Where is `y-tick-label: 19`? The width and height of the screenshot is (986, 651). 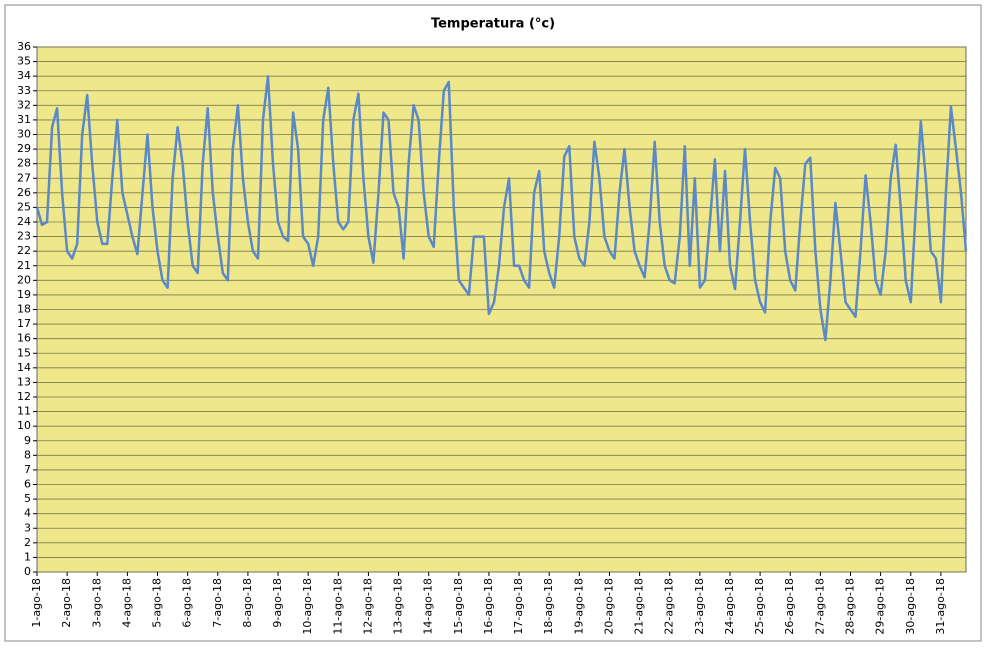
y-tick-label: 19 is located at coordinates (24, 294).